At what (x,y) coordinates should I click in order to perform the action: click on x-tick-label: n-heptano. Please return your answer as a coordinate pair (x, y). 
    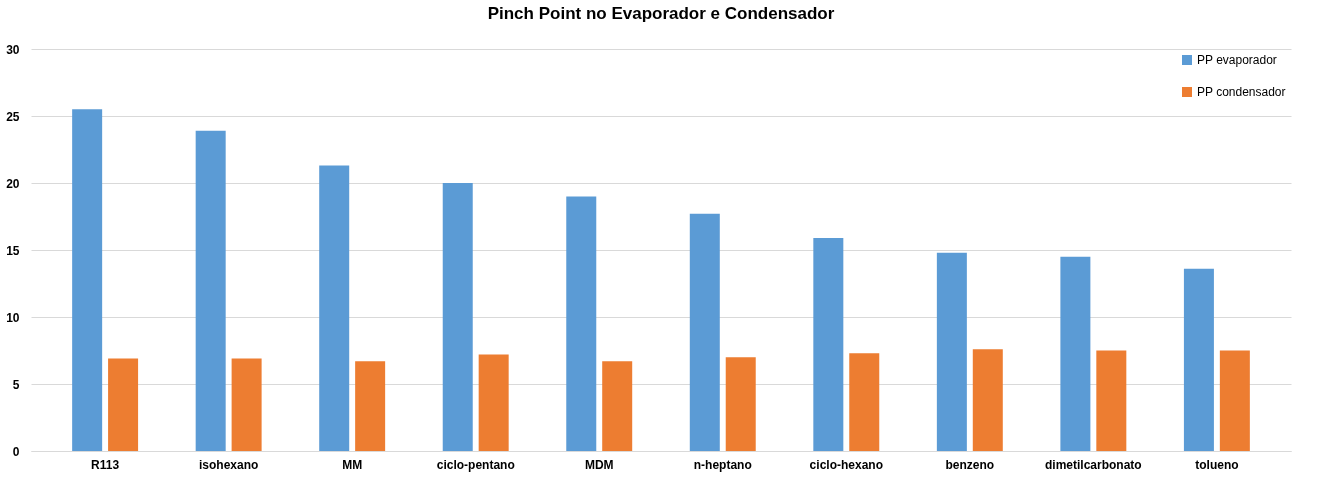
    Looking at the image, I should click on (722, 464).